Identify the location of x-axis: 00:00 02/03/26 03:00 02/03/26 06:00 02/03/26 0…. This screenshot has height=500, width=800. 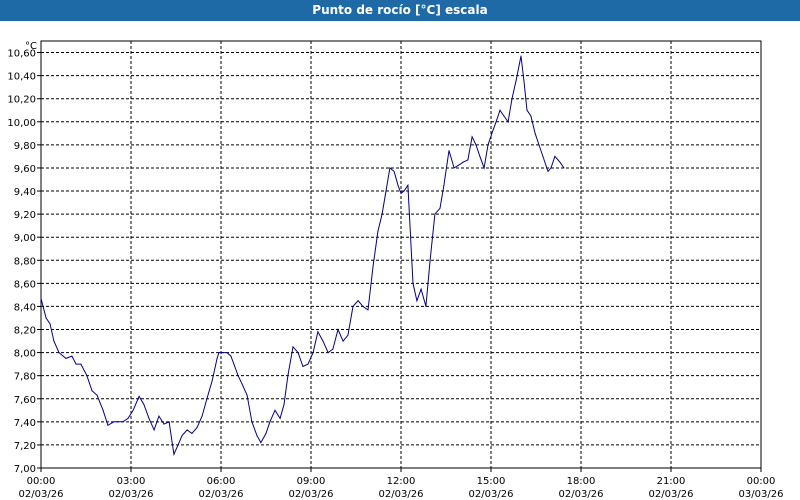
(401, 484).